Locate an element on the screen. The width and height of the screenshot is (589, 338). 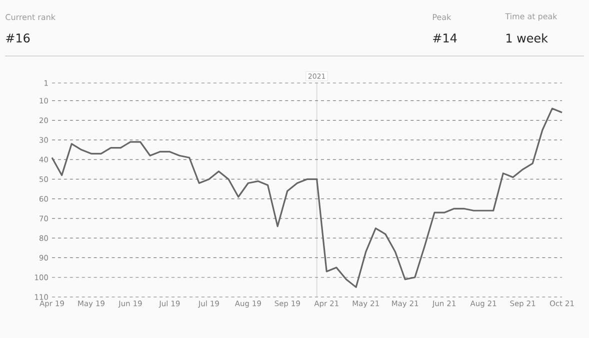
text: 1 week is located at coordinates (527, 38).